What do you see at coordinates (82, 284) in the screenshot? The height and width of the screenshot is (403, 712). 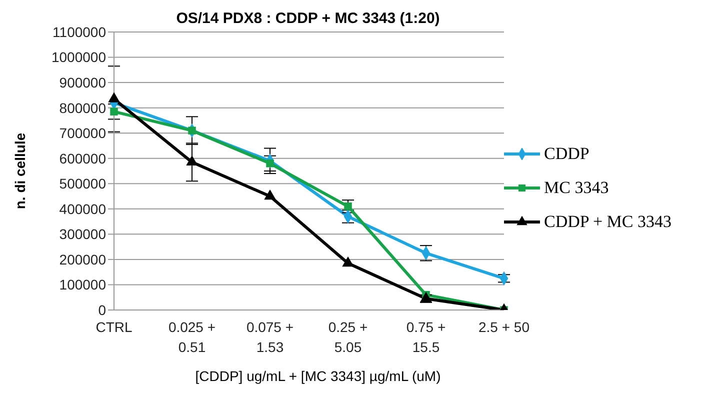 I see `y-tick-label: 100000` at bounding box center [82, 284].